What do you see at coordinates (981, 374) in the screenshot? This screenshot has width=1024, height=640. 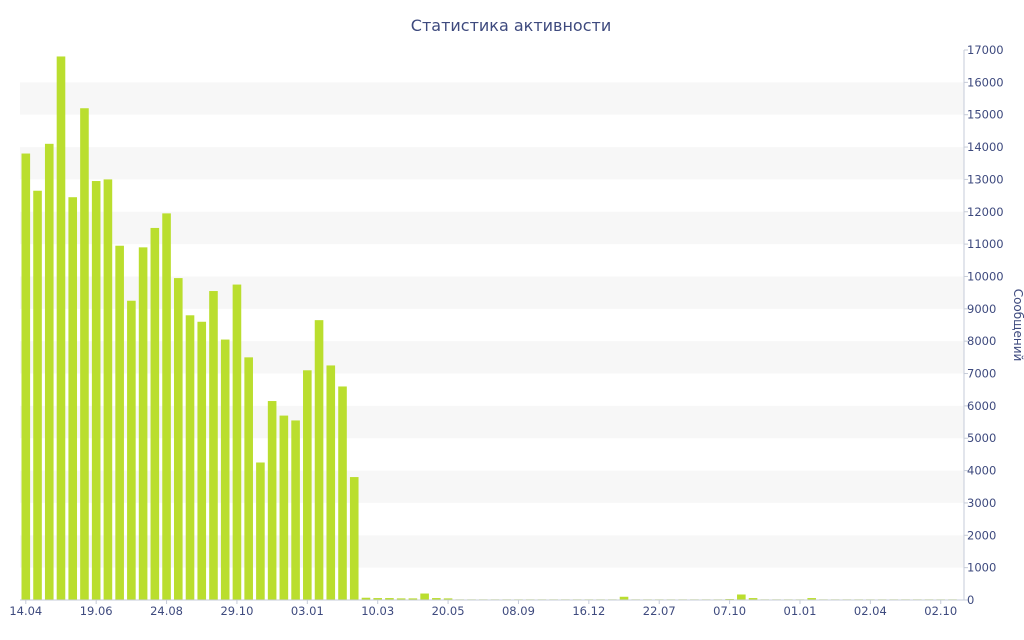 I see `y-tick-label: 7000` at bounding box center [981, 374].